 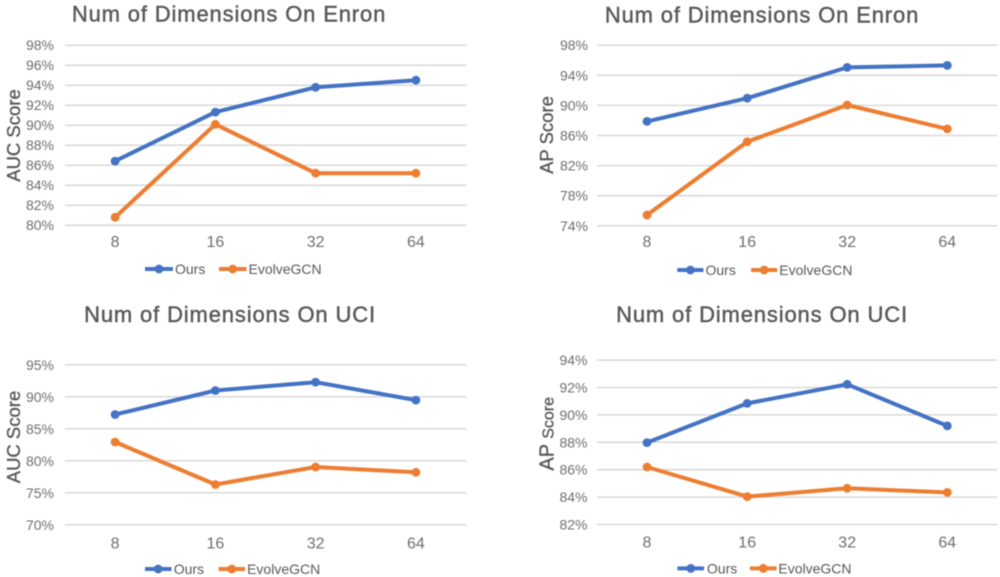 I want to click on svg-text: 85%, so click(x=40, y=429).